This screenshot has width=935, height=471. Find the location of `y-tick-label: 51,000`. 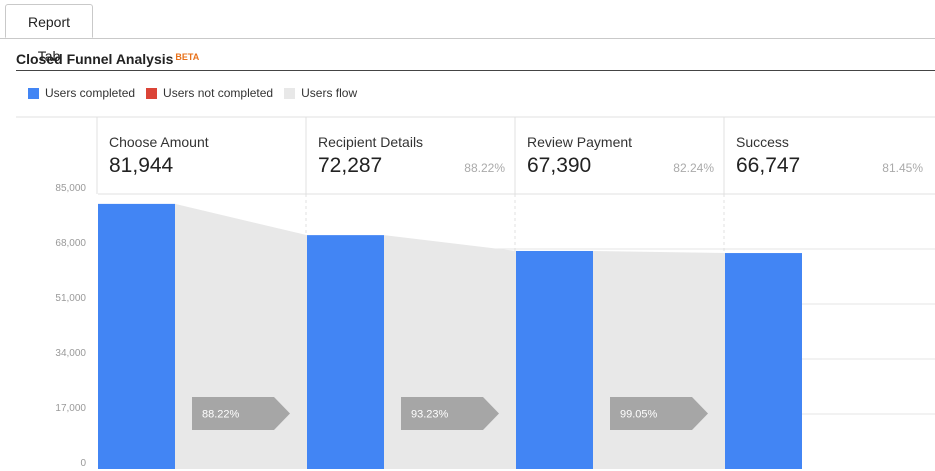

y-tick-label: 51,000 is located at coordinates (70, 298).